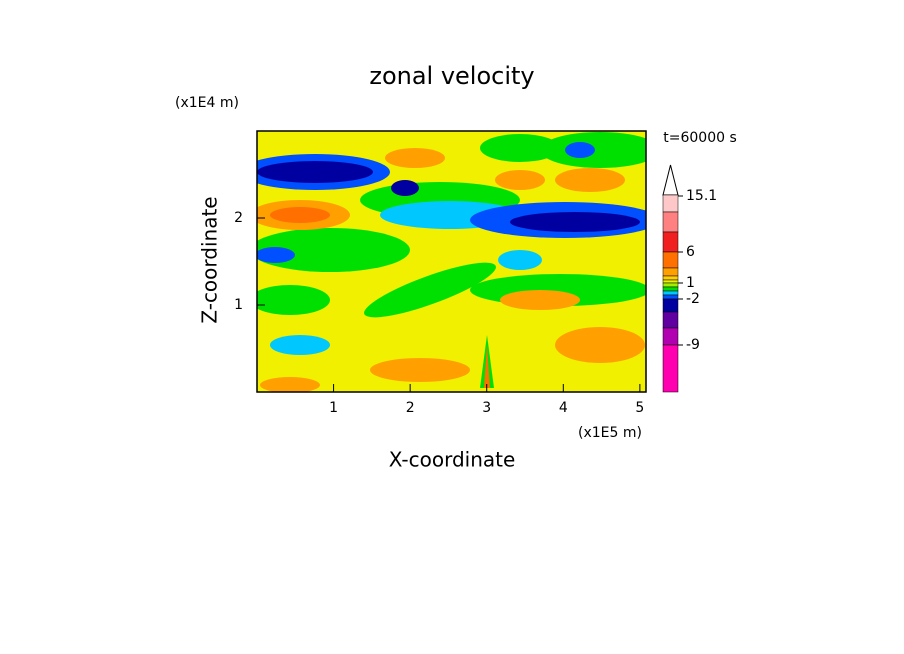  What do you see at coordinates (700, 138) in the screenshot?
I see `time-annotation: t=60000 s` at bounding box center [700, 138].